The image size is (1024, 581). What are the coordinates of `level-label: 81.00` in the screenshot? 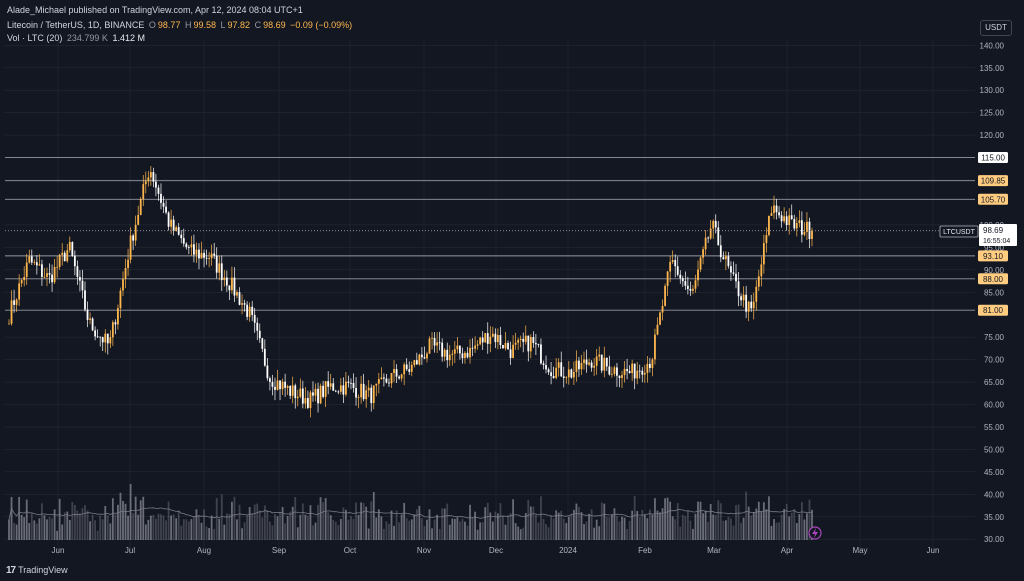 It's located at (993, 310).